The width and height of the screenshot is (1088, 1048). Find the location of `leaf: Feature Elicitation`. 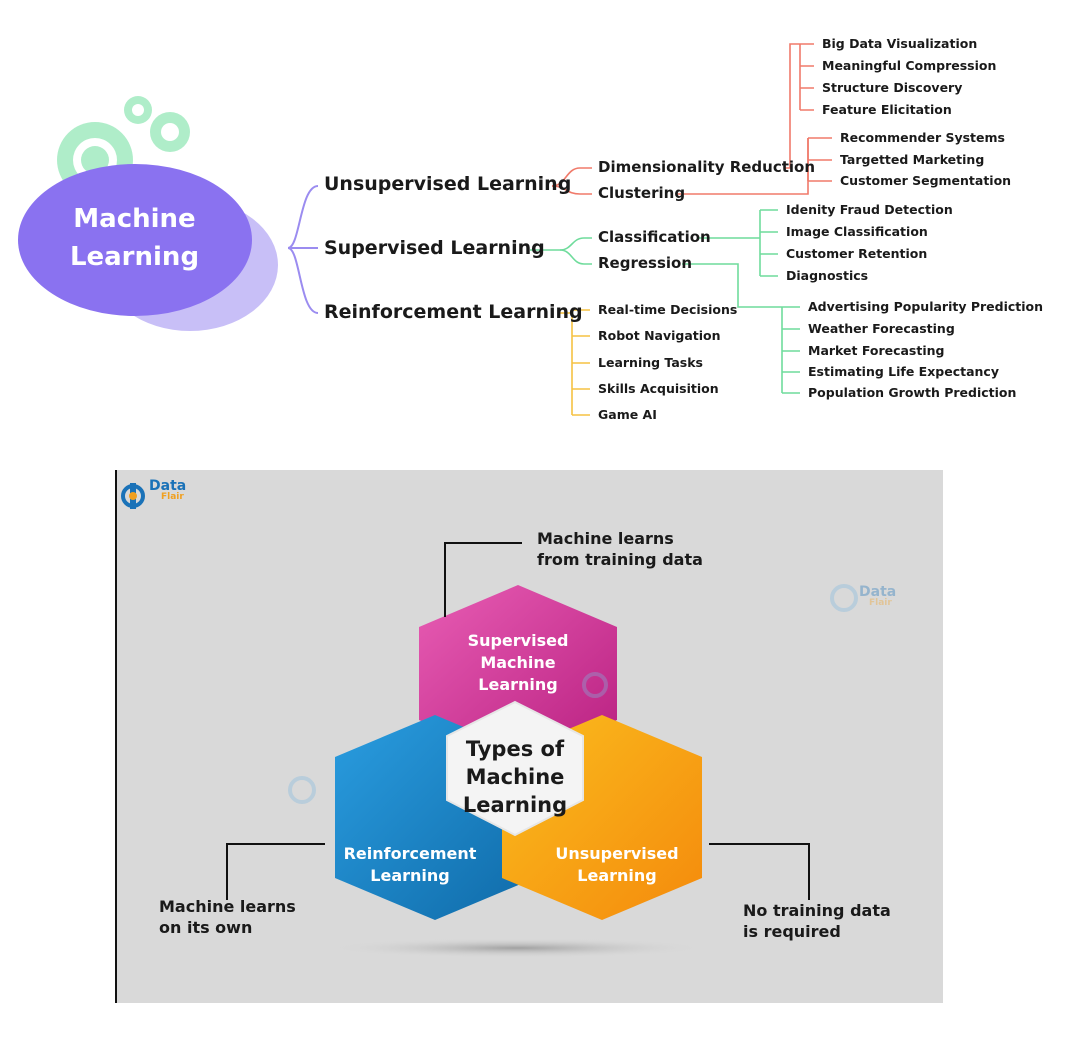

leaf: Feature Elicitation is located at coordinates (887, 109).